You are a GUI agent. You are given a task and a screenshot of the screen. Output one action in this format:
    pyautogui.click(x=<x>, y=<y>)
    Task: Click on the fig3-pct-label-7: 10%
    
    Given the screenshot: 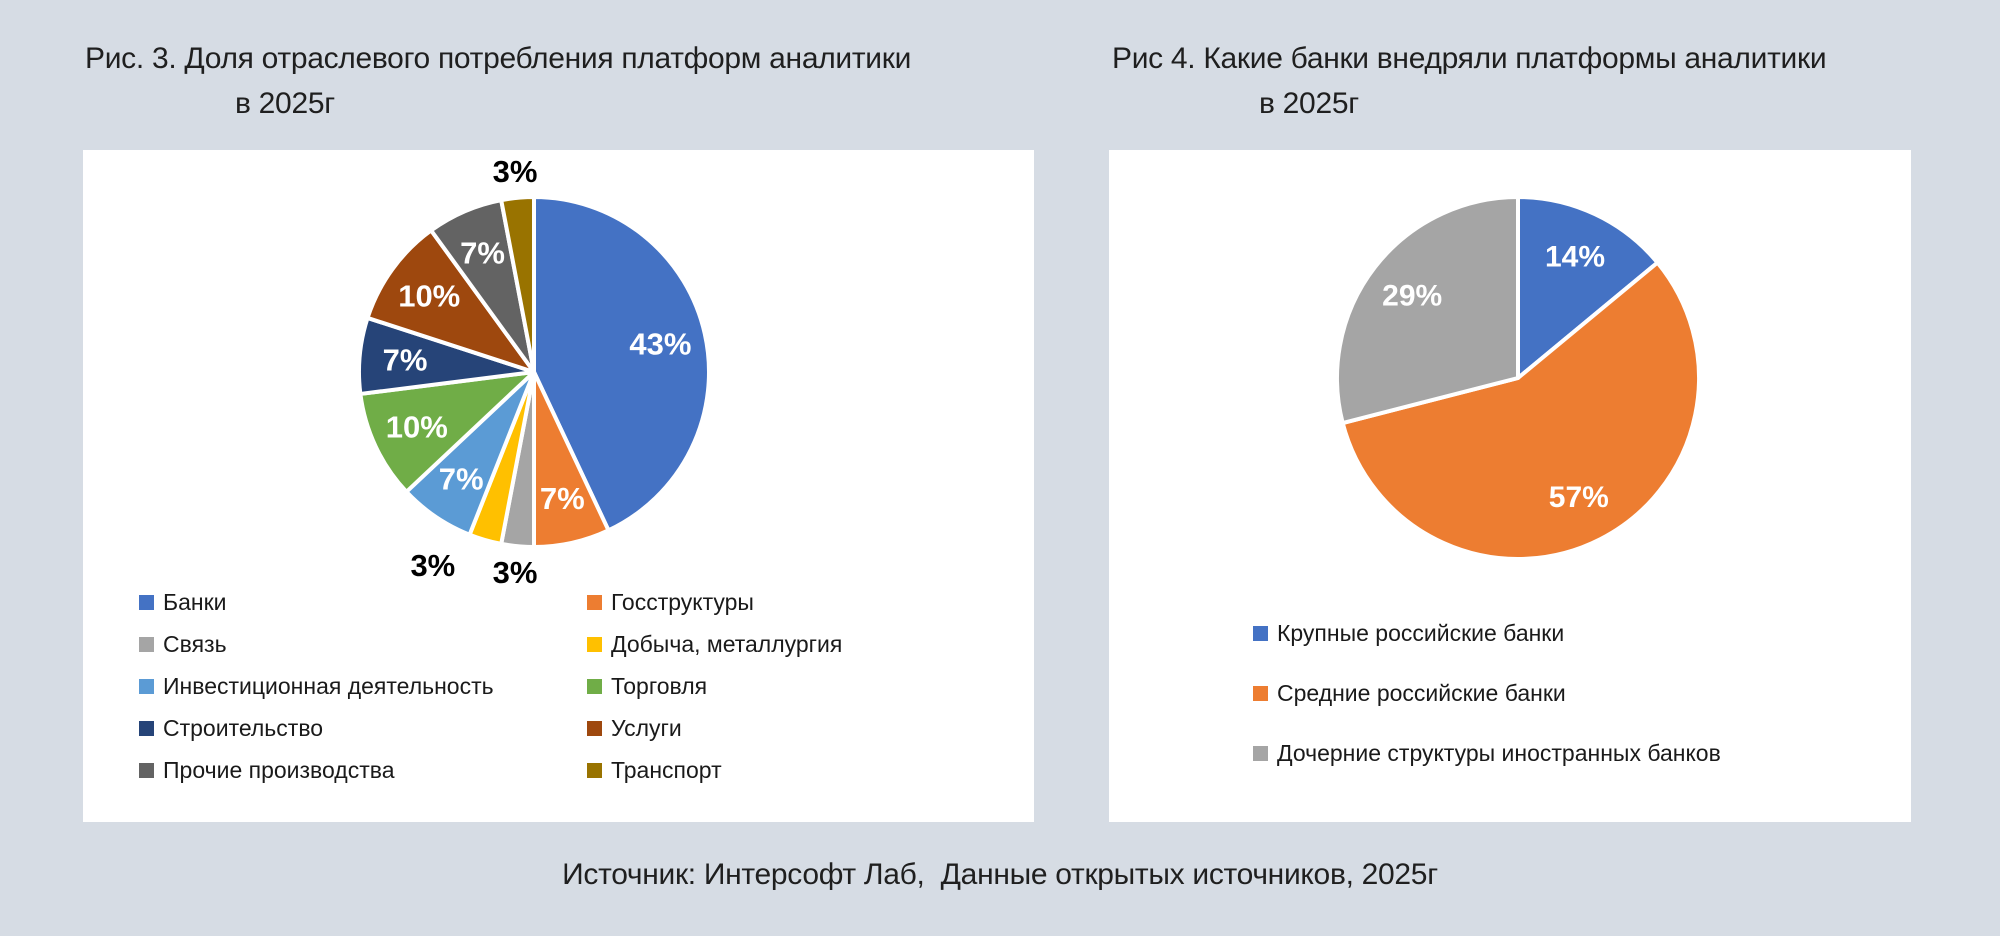 What is the action you would take?
    pyautogui.click(x=429, y=295)
    